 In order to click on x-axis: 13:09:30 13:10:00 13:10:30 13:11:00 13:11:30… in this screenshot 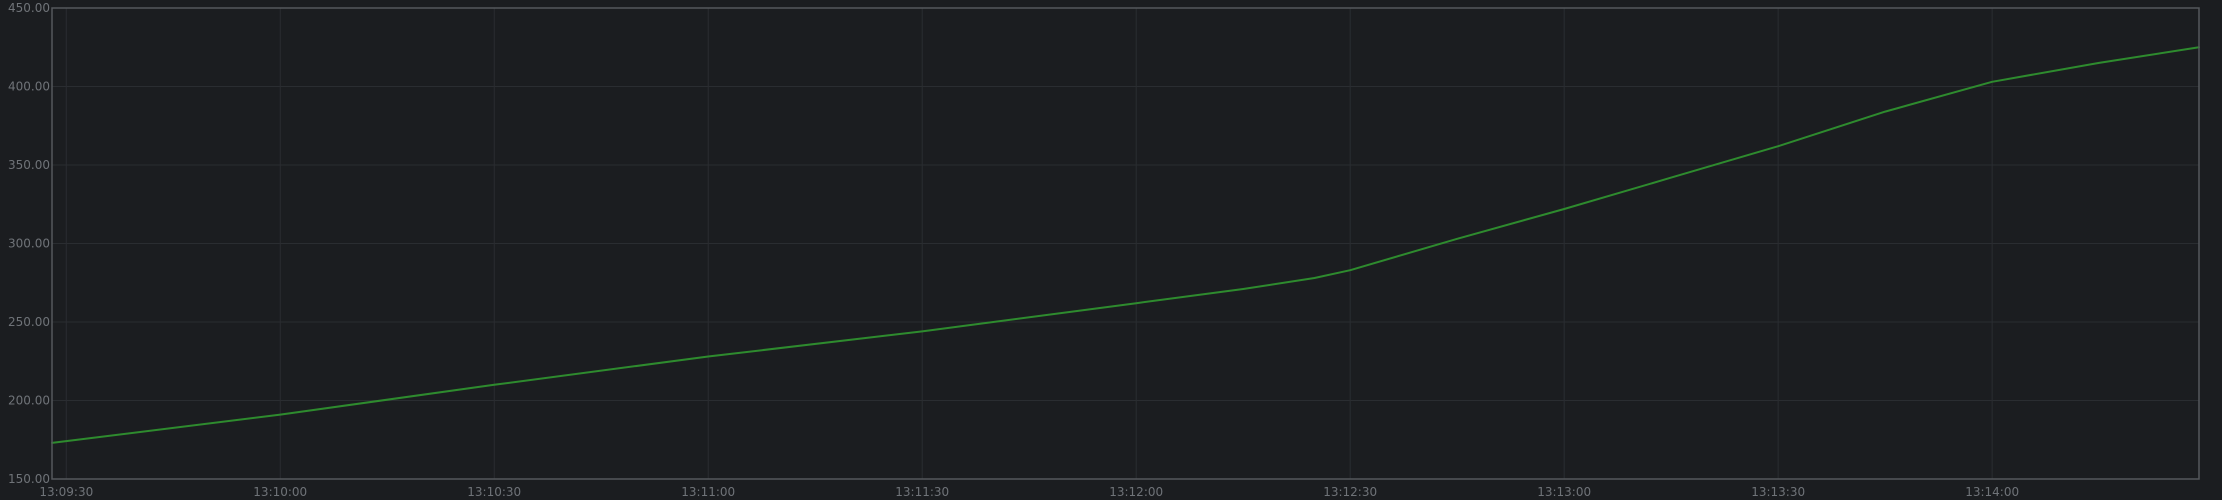, I will do `click(1029, 492)`.